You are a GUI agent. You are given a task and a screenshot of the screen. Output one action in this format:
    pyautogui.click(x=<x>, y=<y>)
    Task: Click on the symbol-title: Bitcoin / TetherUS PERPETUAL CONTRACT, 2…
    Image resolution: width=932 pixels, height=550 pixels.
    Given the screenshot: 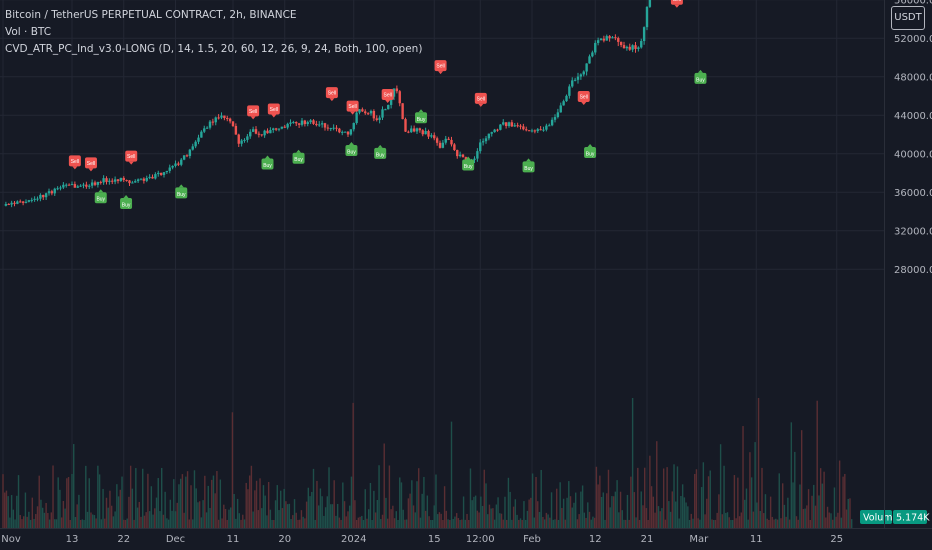 What is the action you would take?
    pyautogui.click(x=151, y=15)
    